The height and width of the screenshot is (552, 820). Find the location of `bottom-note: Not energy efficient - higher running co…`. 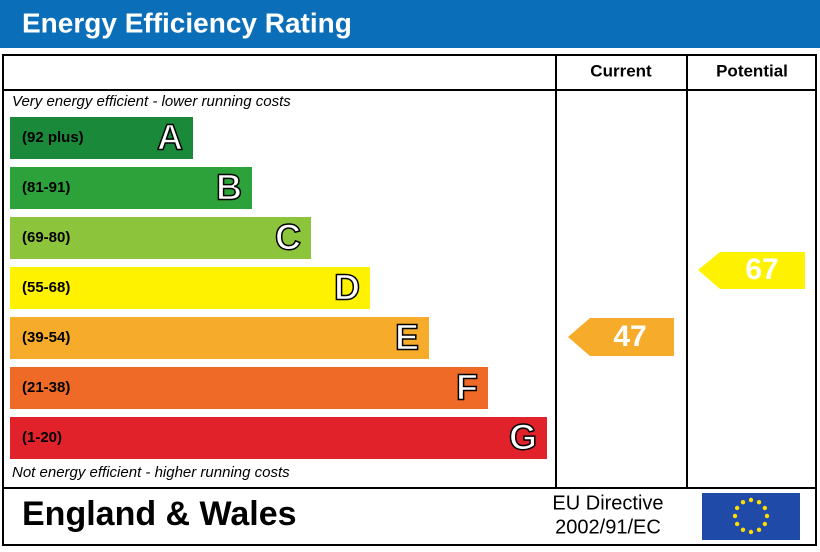

bottom-note: Not energy efficient - higher running co… is located at coordinates (151, 472).